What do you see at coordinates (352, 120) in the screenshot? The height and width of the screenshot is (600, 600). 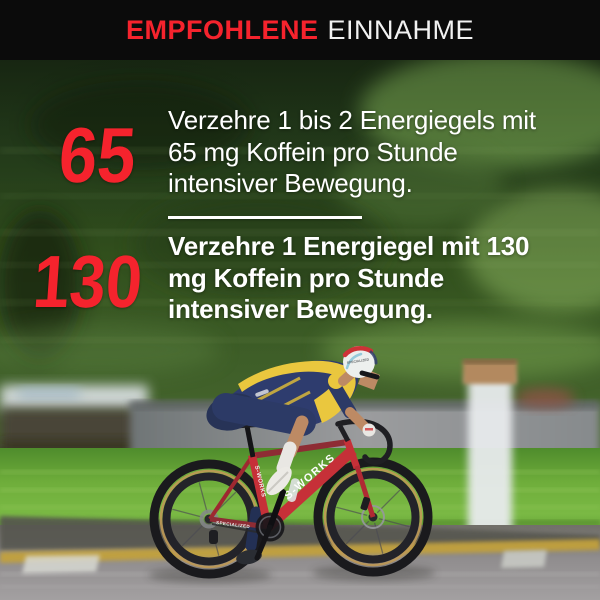 I see `dose-65-line-1: Verzehre 1 bis 2 Energiegels mit` at bounding box center [352, 120].